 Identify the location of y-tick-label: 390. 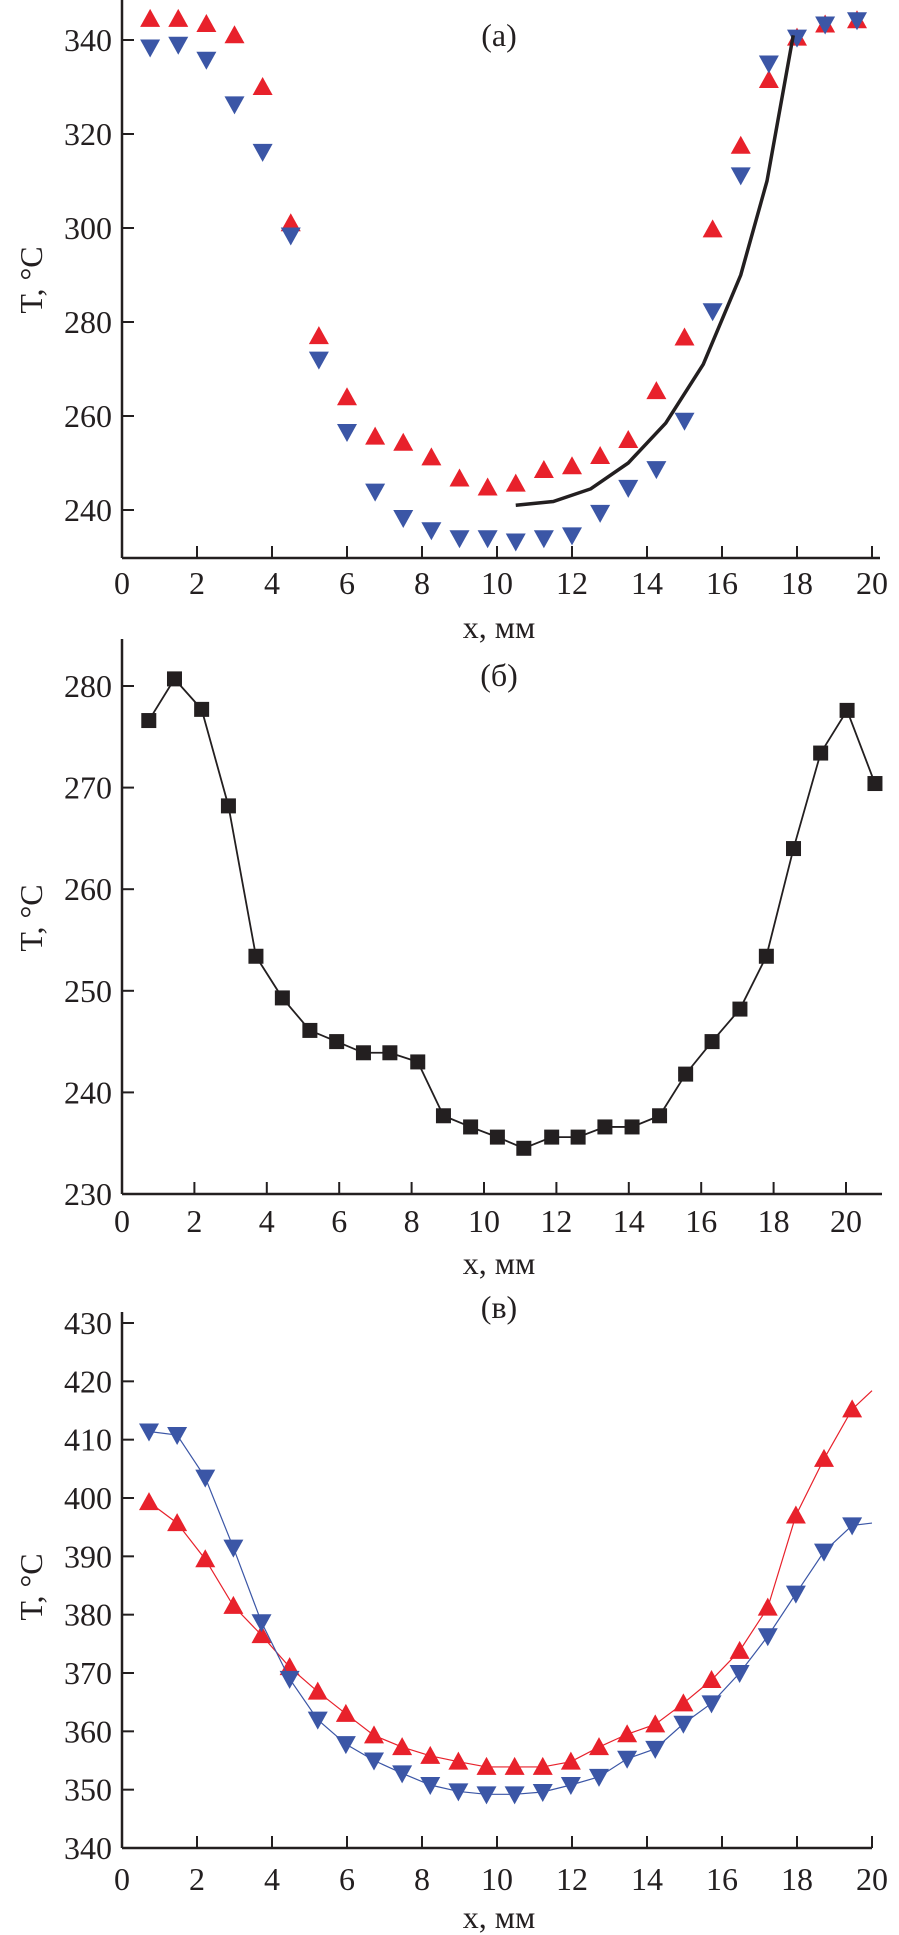
(88, 1556).